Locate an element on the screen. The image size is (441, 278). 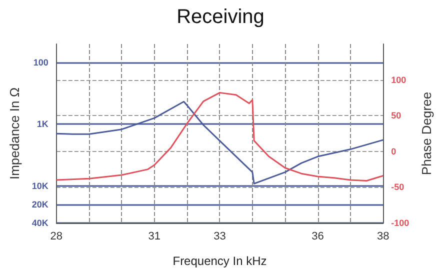
x-tick-label: 28 is located at coordinates (56, 236).